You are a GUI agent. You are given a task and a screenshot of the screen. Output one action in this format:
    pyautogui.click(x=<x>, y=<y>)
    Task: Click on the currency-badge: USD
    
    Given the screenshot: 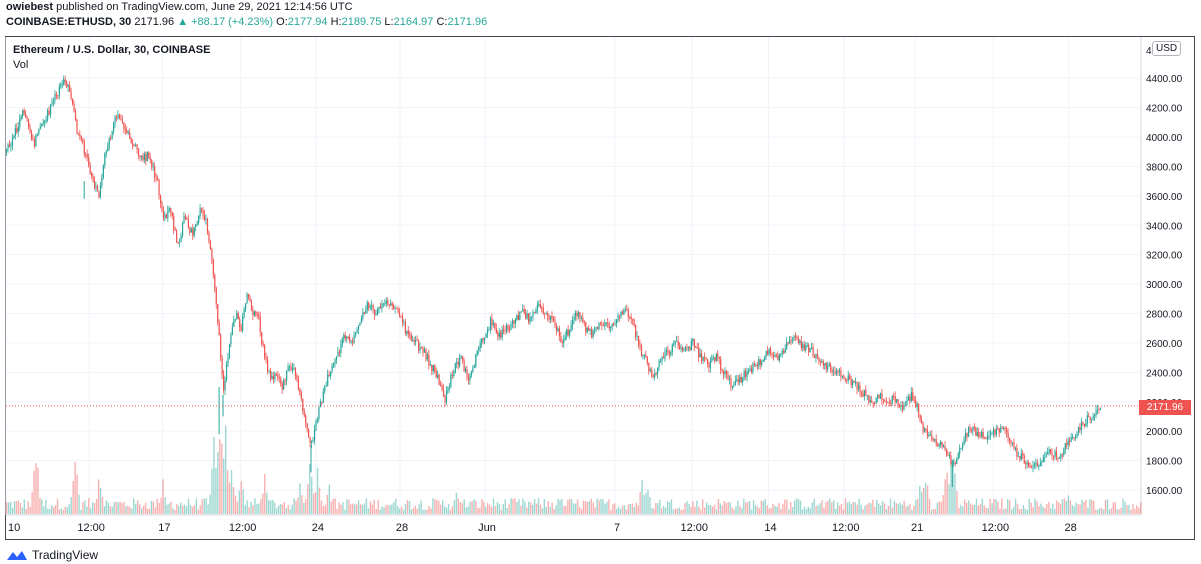 What is the action you would take?
    pyautogui.click(x=1167, y=48)
    